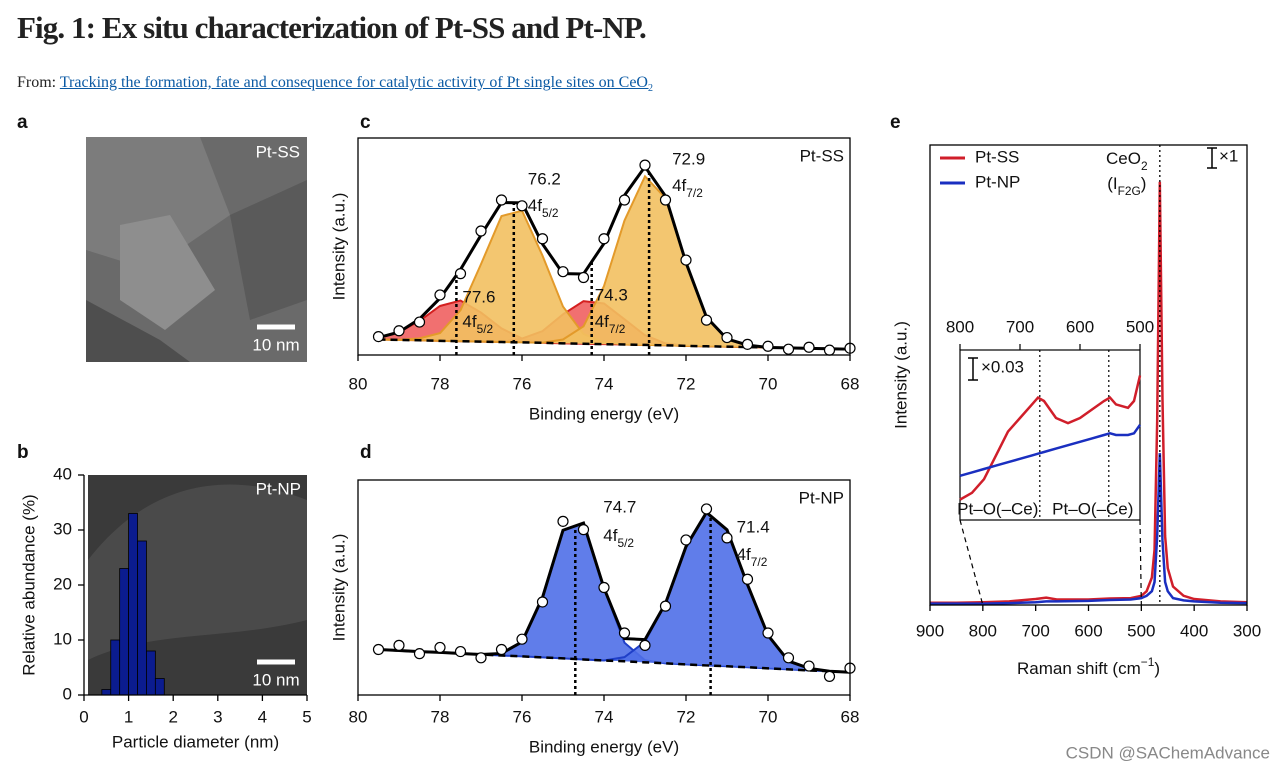 This screenshot has height=770, width=1285. What do you see at coordinates (172, 716) in the screenshot?
I see `x-tick-label: 2` at bounding box center [172, 716].